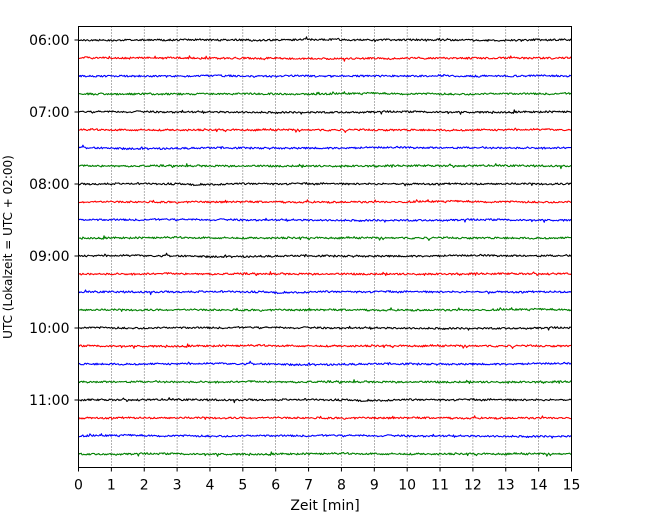 This screenshot has height=520, width=650. I want to click on x-tick-label: 5, so click(242, 486).